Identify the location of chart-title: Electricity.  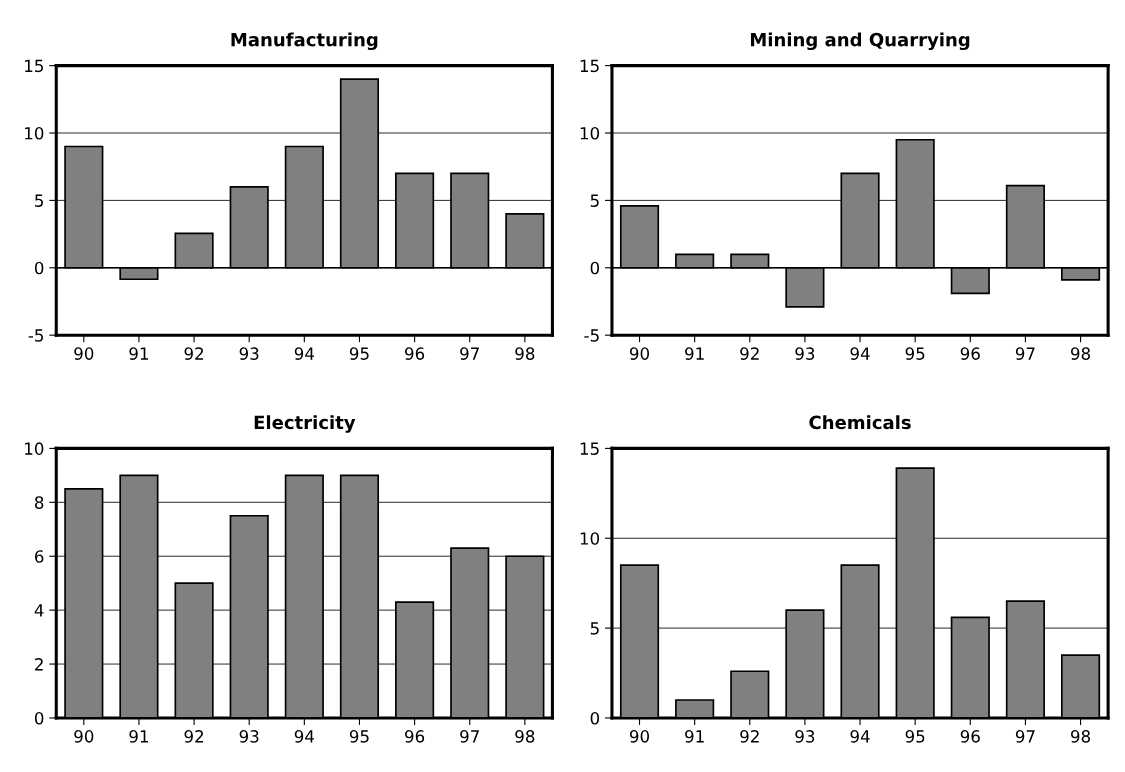
(305, 424).